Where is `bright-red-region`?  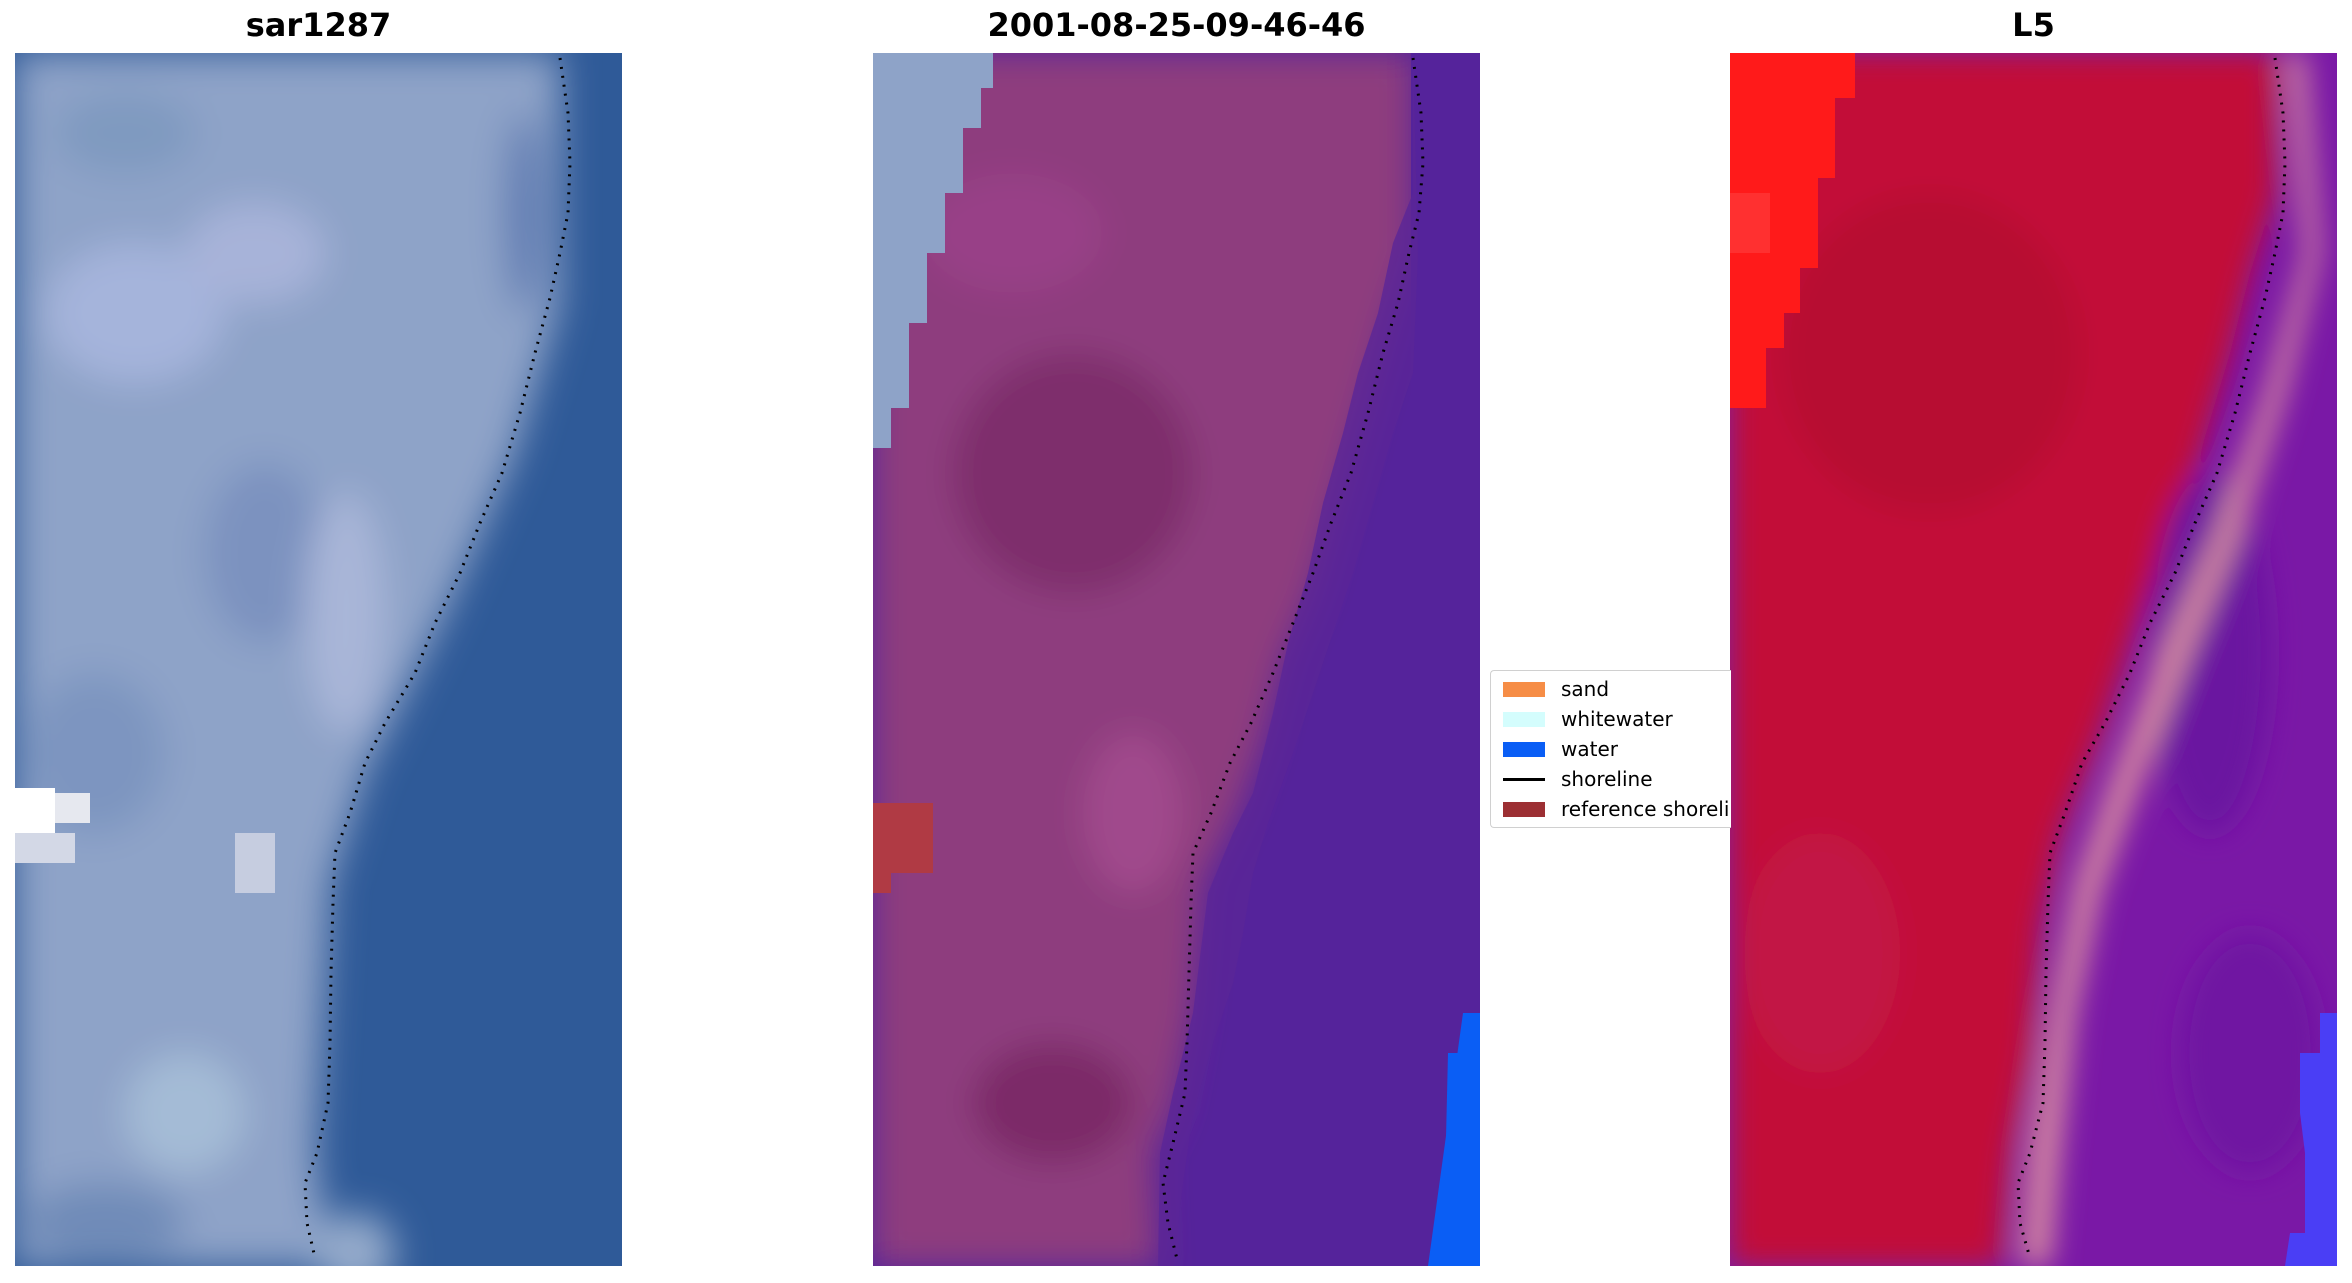
bright-red-region is located at coordinates (1792, 230).